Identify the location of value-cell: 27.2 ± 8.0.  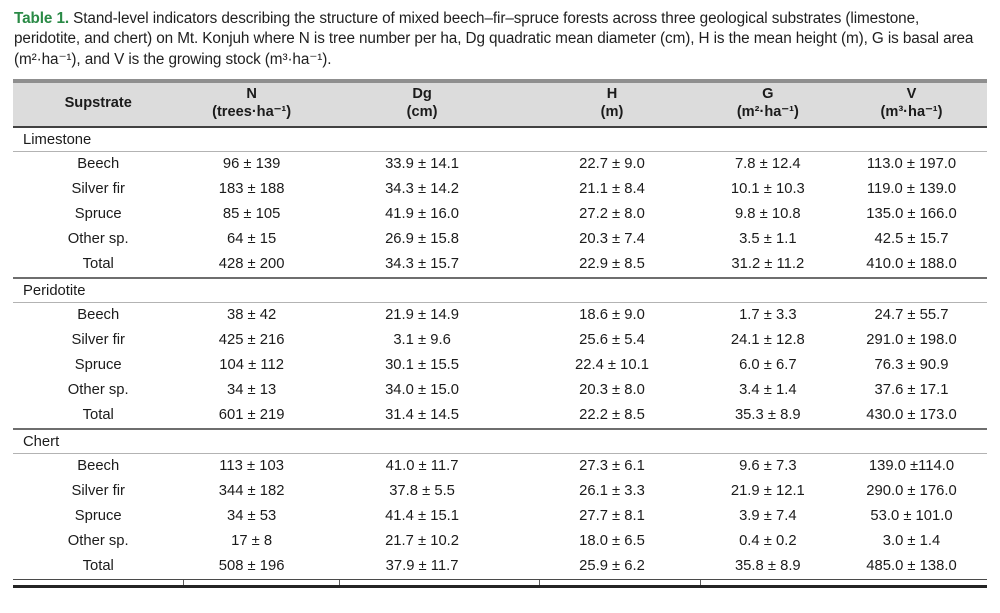
(612, 214).